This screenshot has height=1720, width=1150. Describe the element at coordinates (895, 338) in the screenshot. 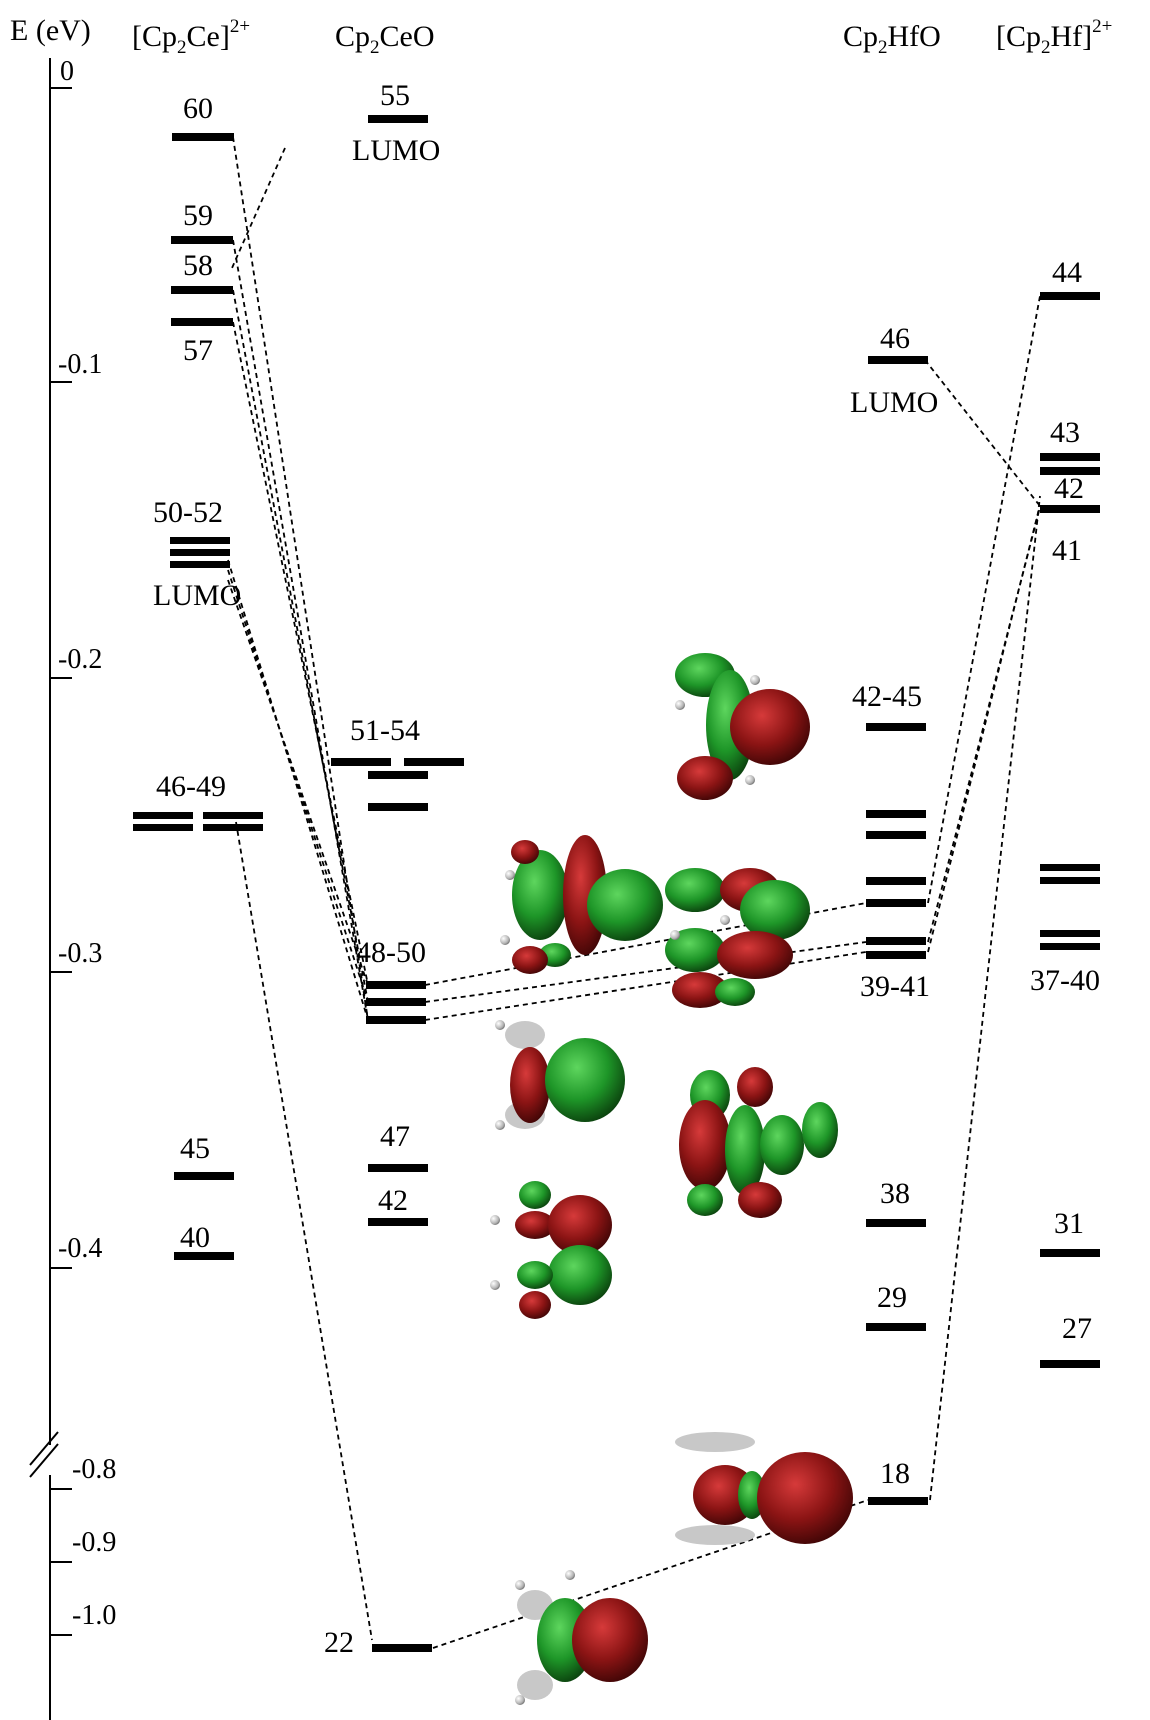

I see `level-label: 46` at that location.